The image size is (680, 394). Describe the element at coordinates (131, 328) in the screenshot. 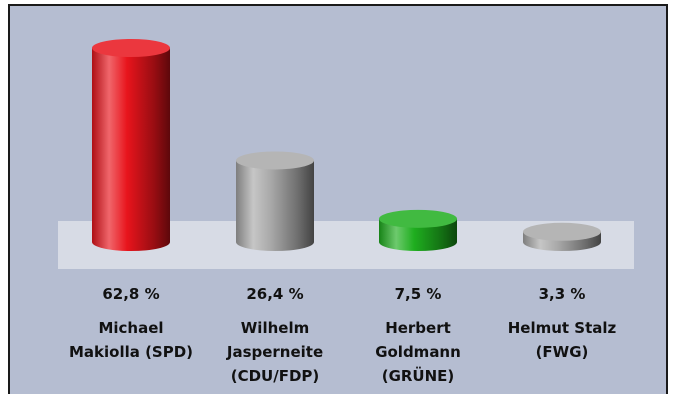

I see `category-line: Michael` at that location.